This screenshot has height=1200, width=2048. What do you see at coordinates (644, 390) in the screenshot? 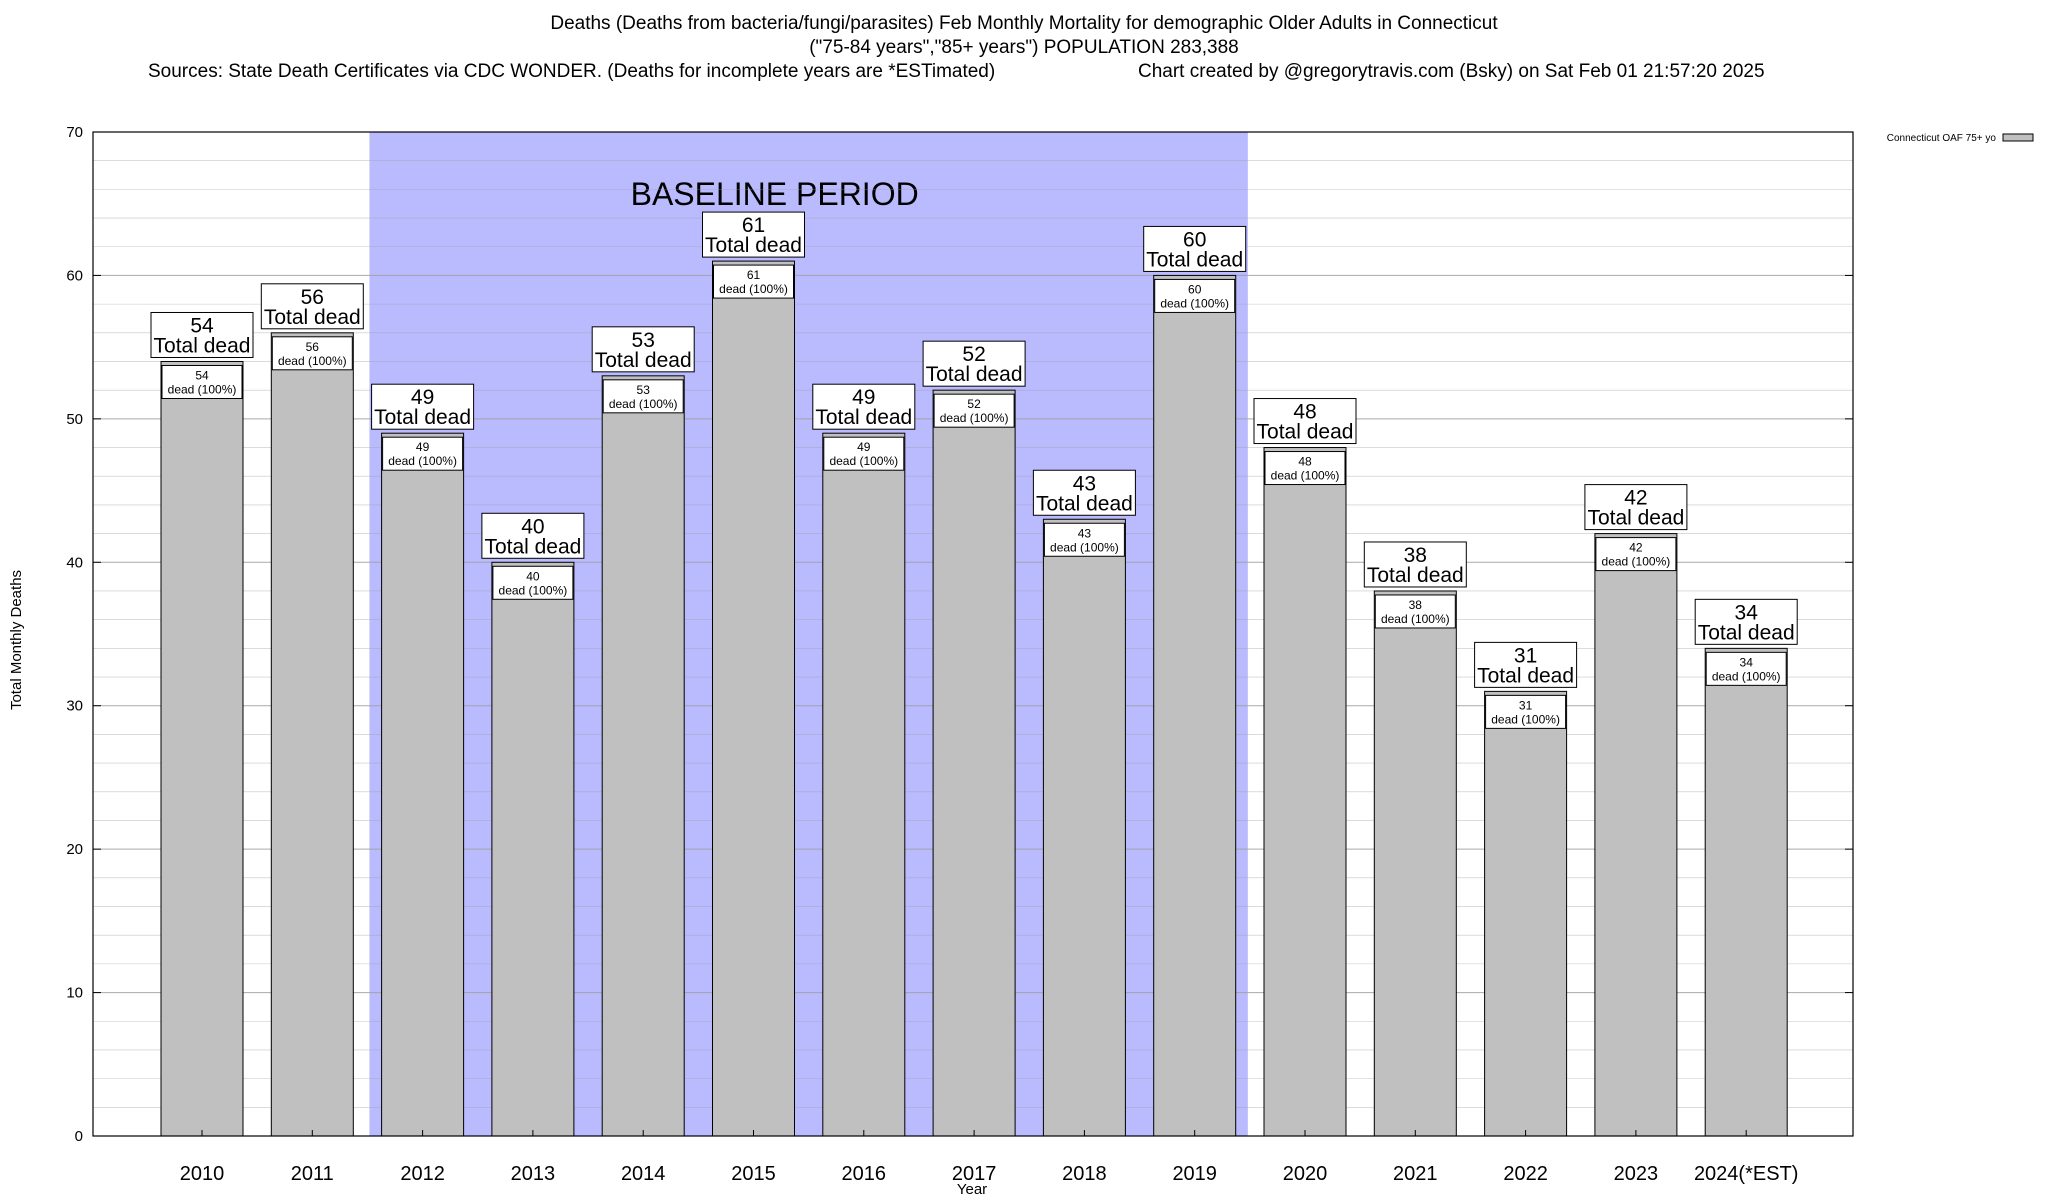
I see `inner-value-label: 53` at bounding box center [644, 390].